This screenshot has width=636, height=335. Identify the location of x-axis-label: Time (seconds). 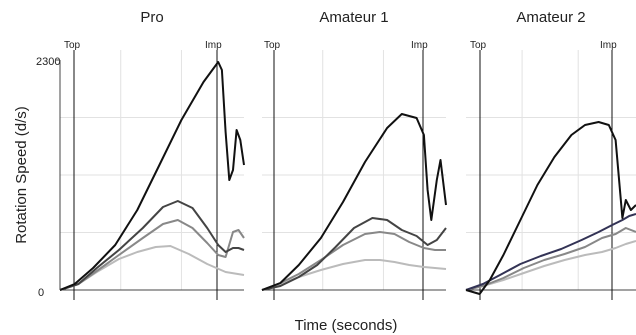
(346, 325).